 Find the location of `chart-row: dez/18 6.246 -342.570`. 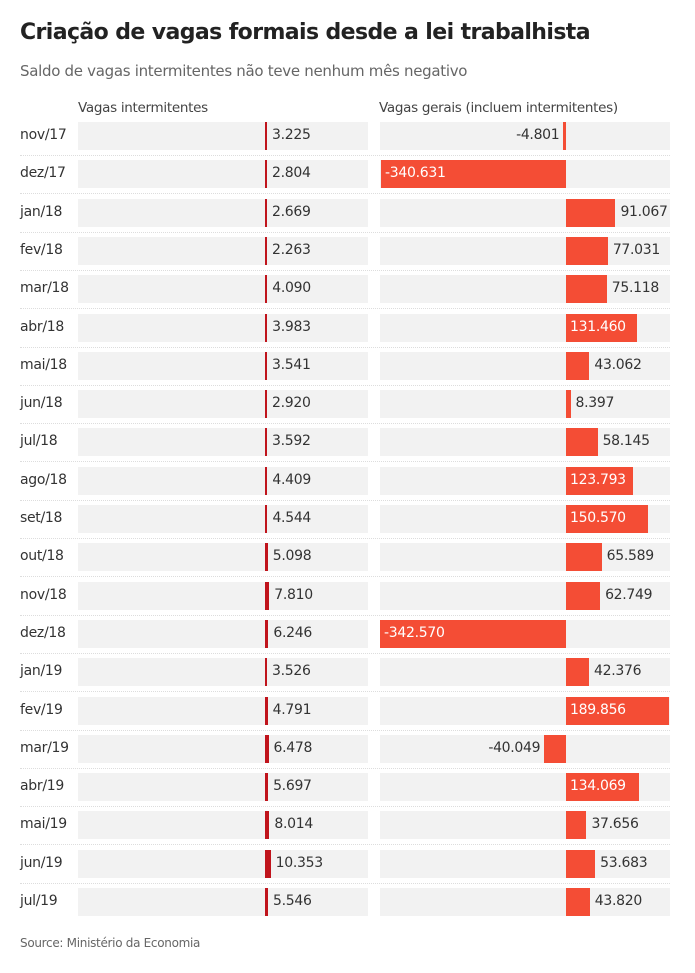

chart-row: dez/18 6.246 -342.570 is located at coordinates (347, 633).